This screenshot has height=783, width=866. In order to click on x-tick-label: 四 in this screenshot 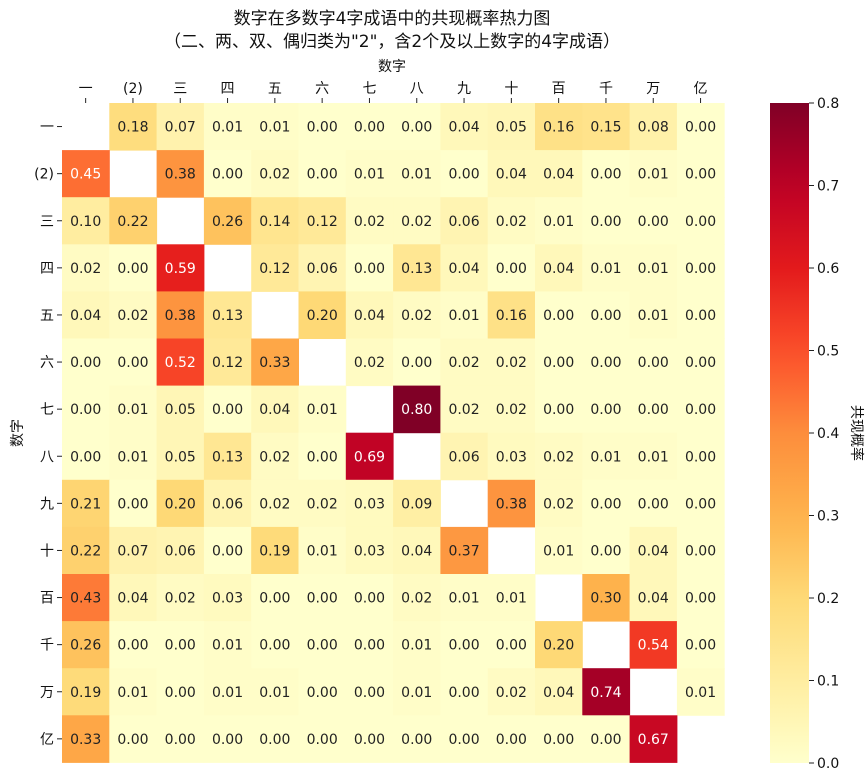, I will do `click(228, 89)`.